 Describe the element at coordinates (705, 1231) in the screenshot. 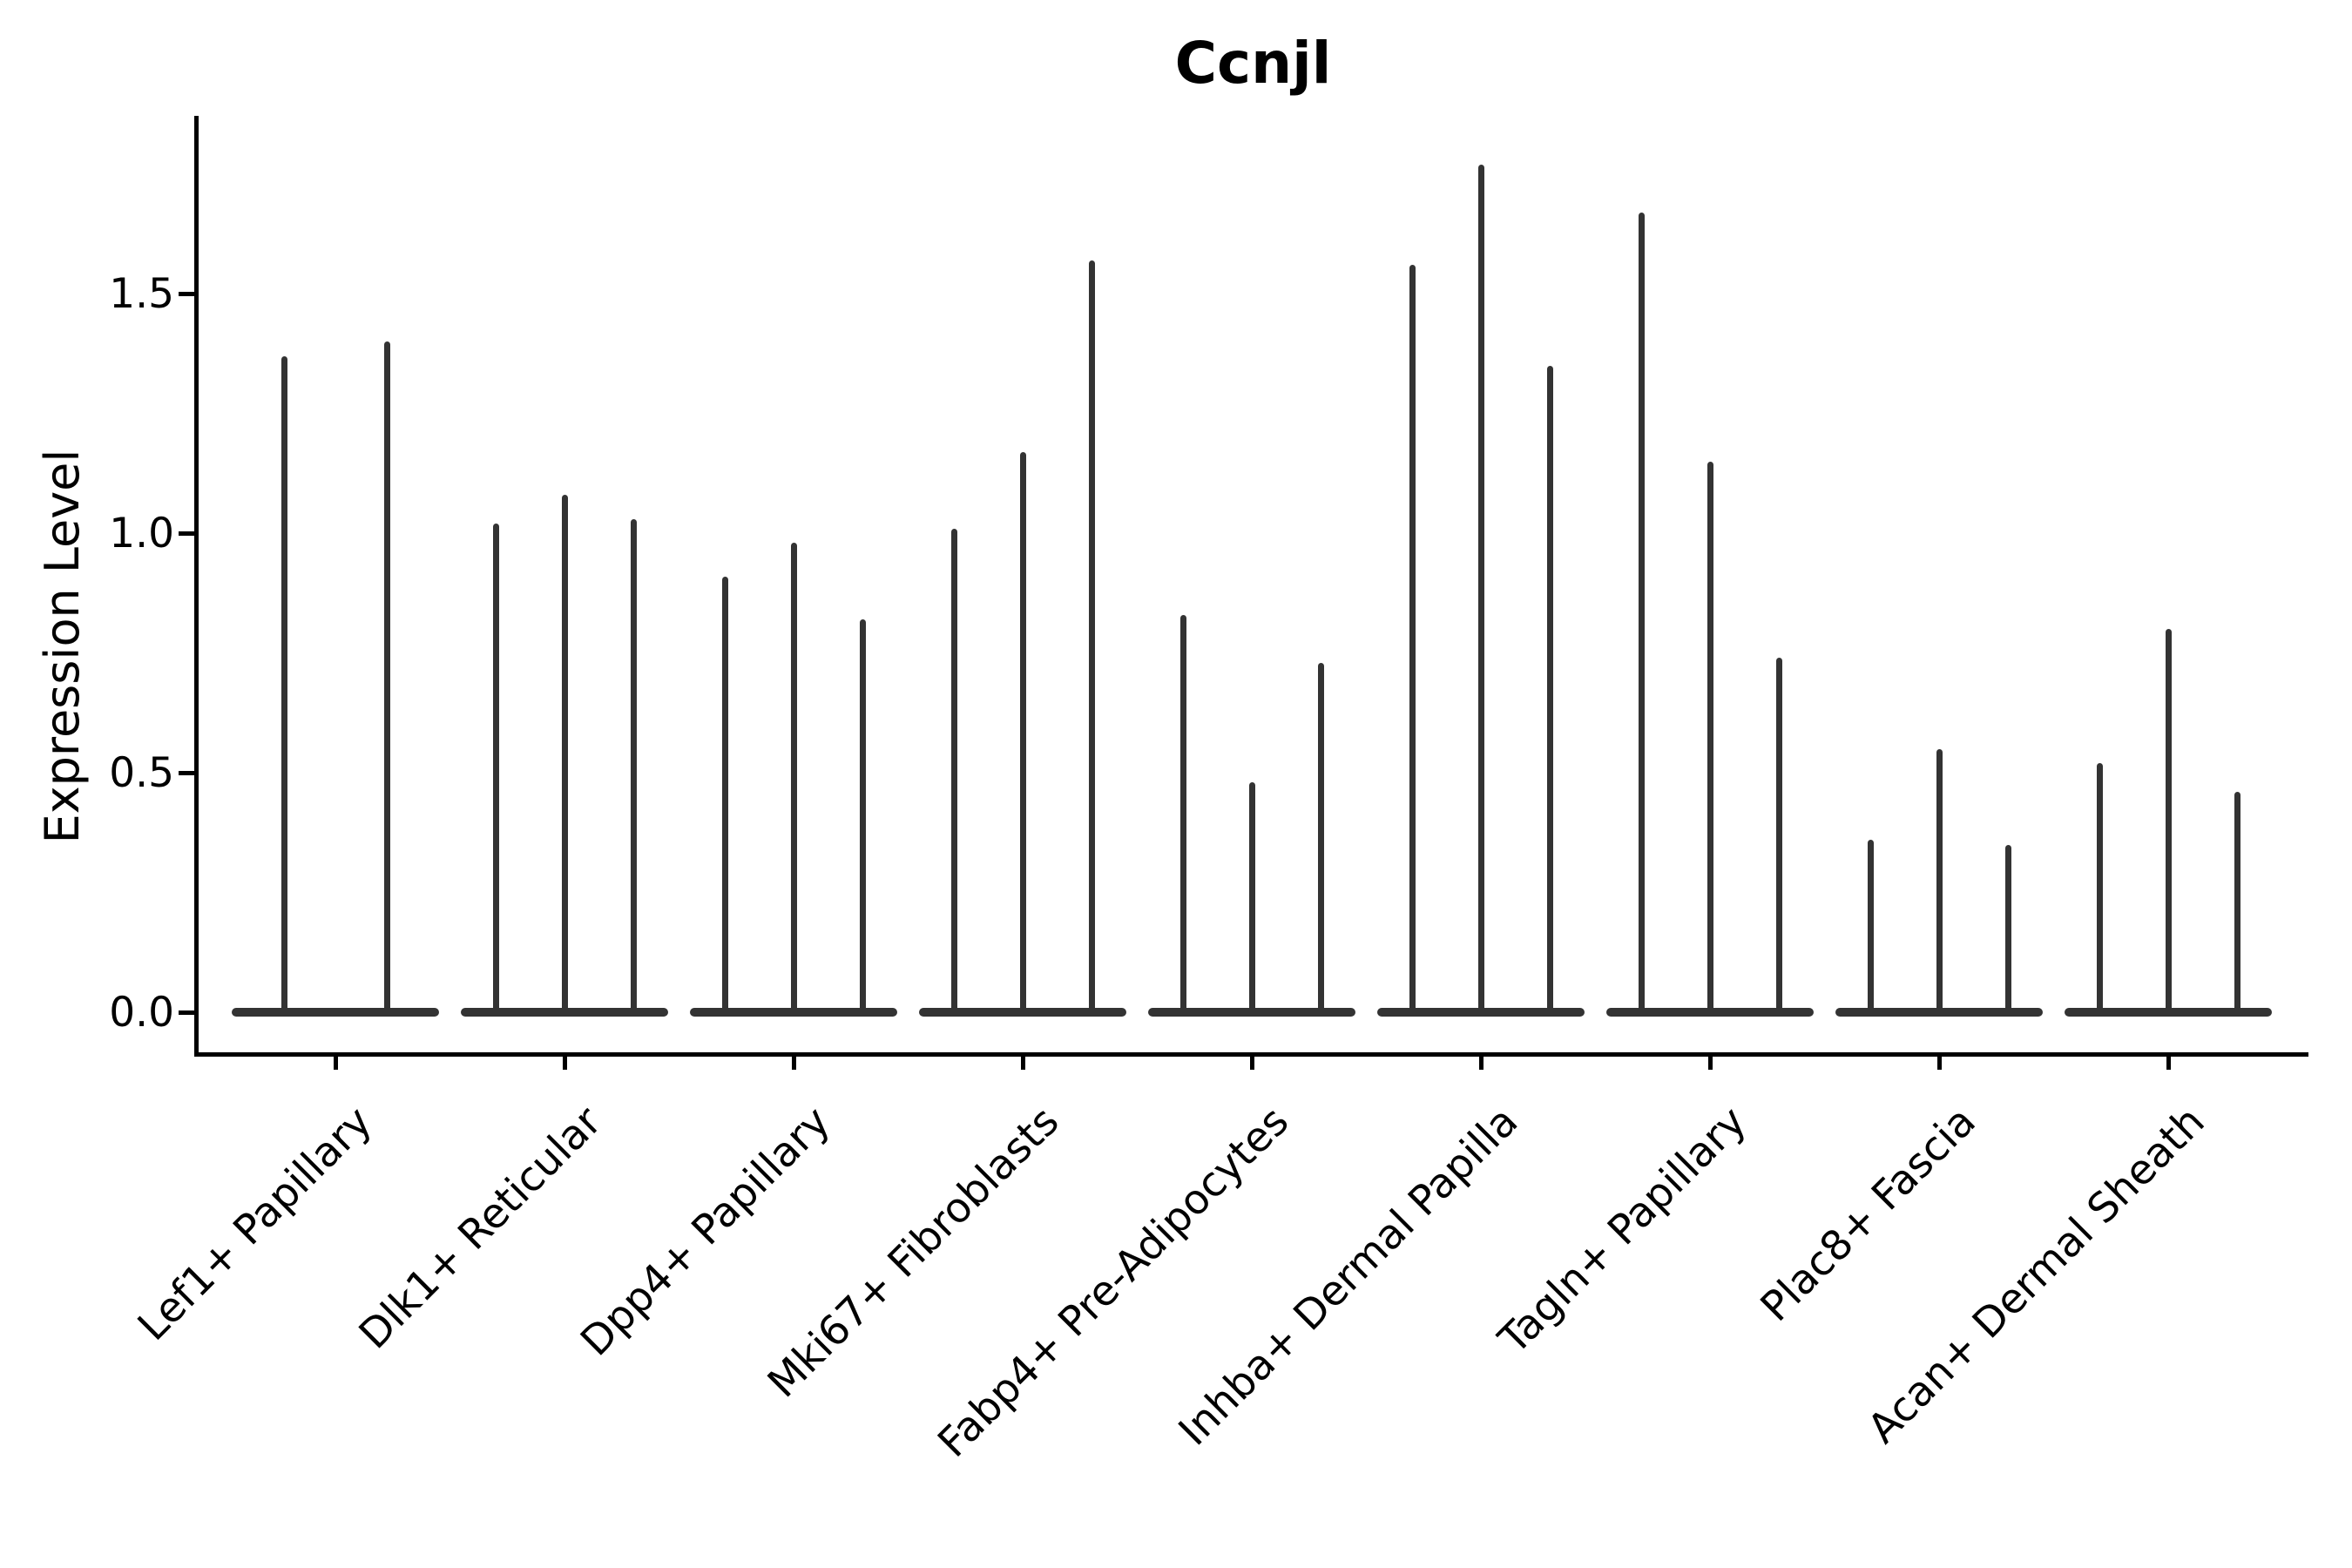

I see `x-tick-label: Dpp4+ Papillary` at that location.